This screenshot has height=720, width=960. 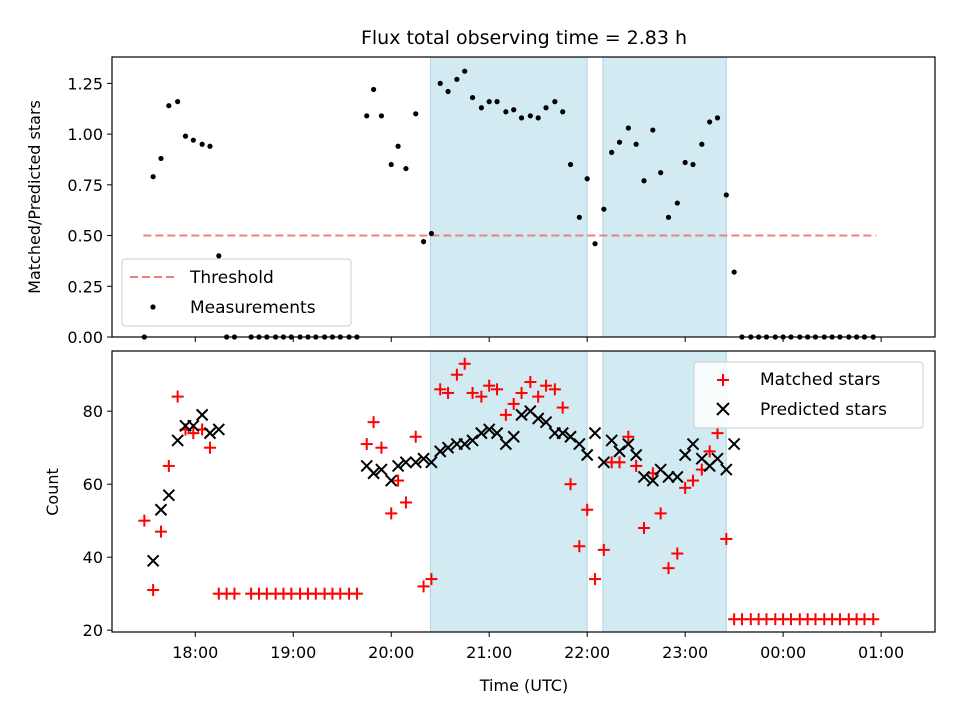 I want to click on top-ytick-label: 0.50, so click(x=85, y=236).